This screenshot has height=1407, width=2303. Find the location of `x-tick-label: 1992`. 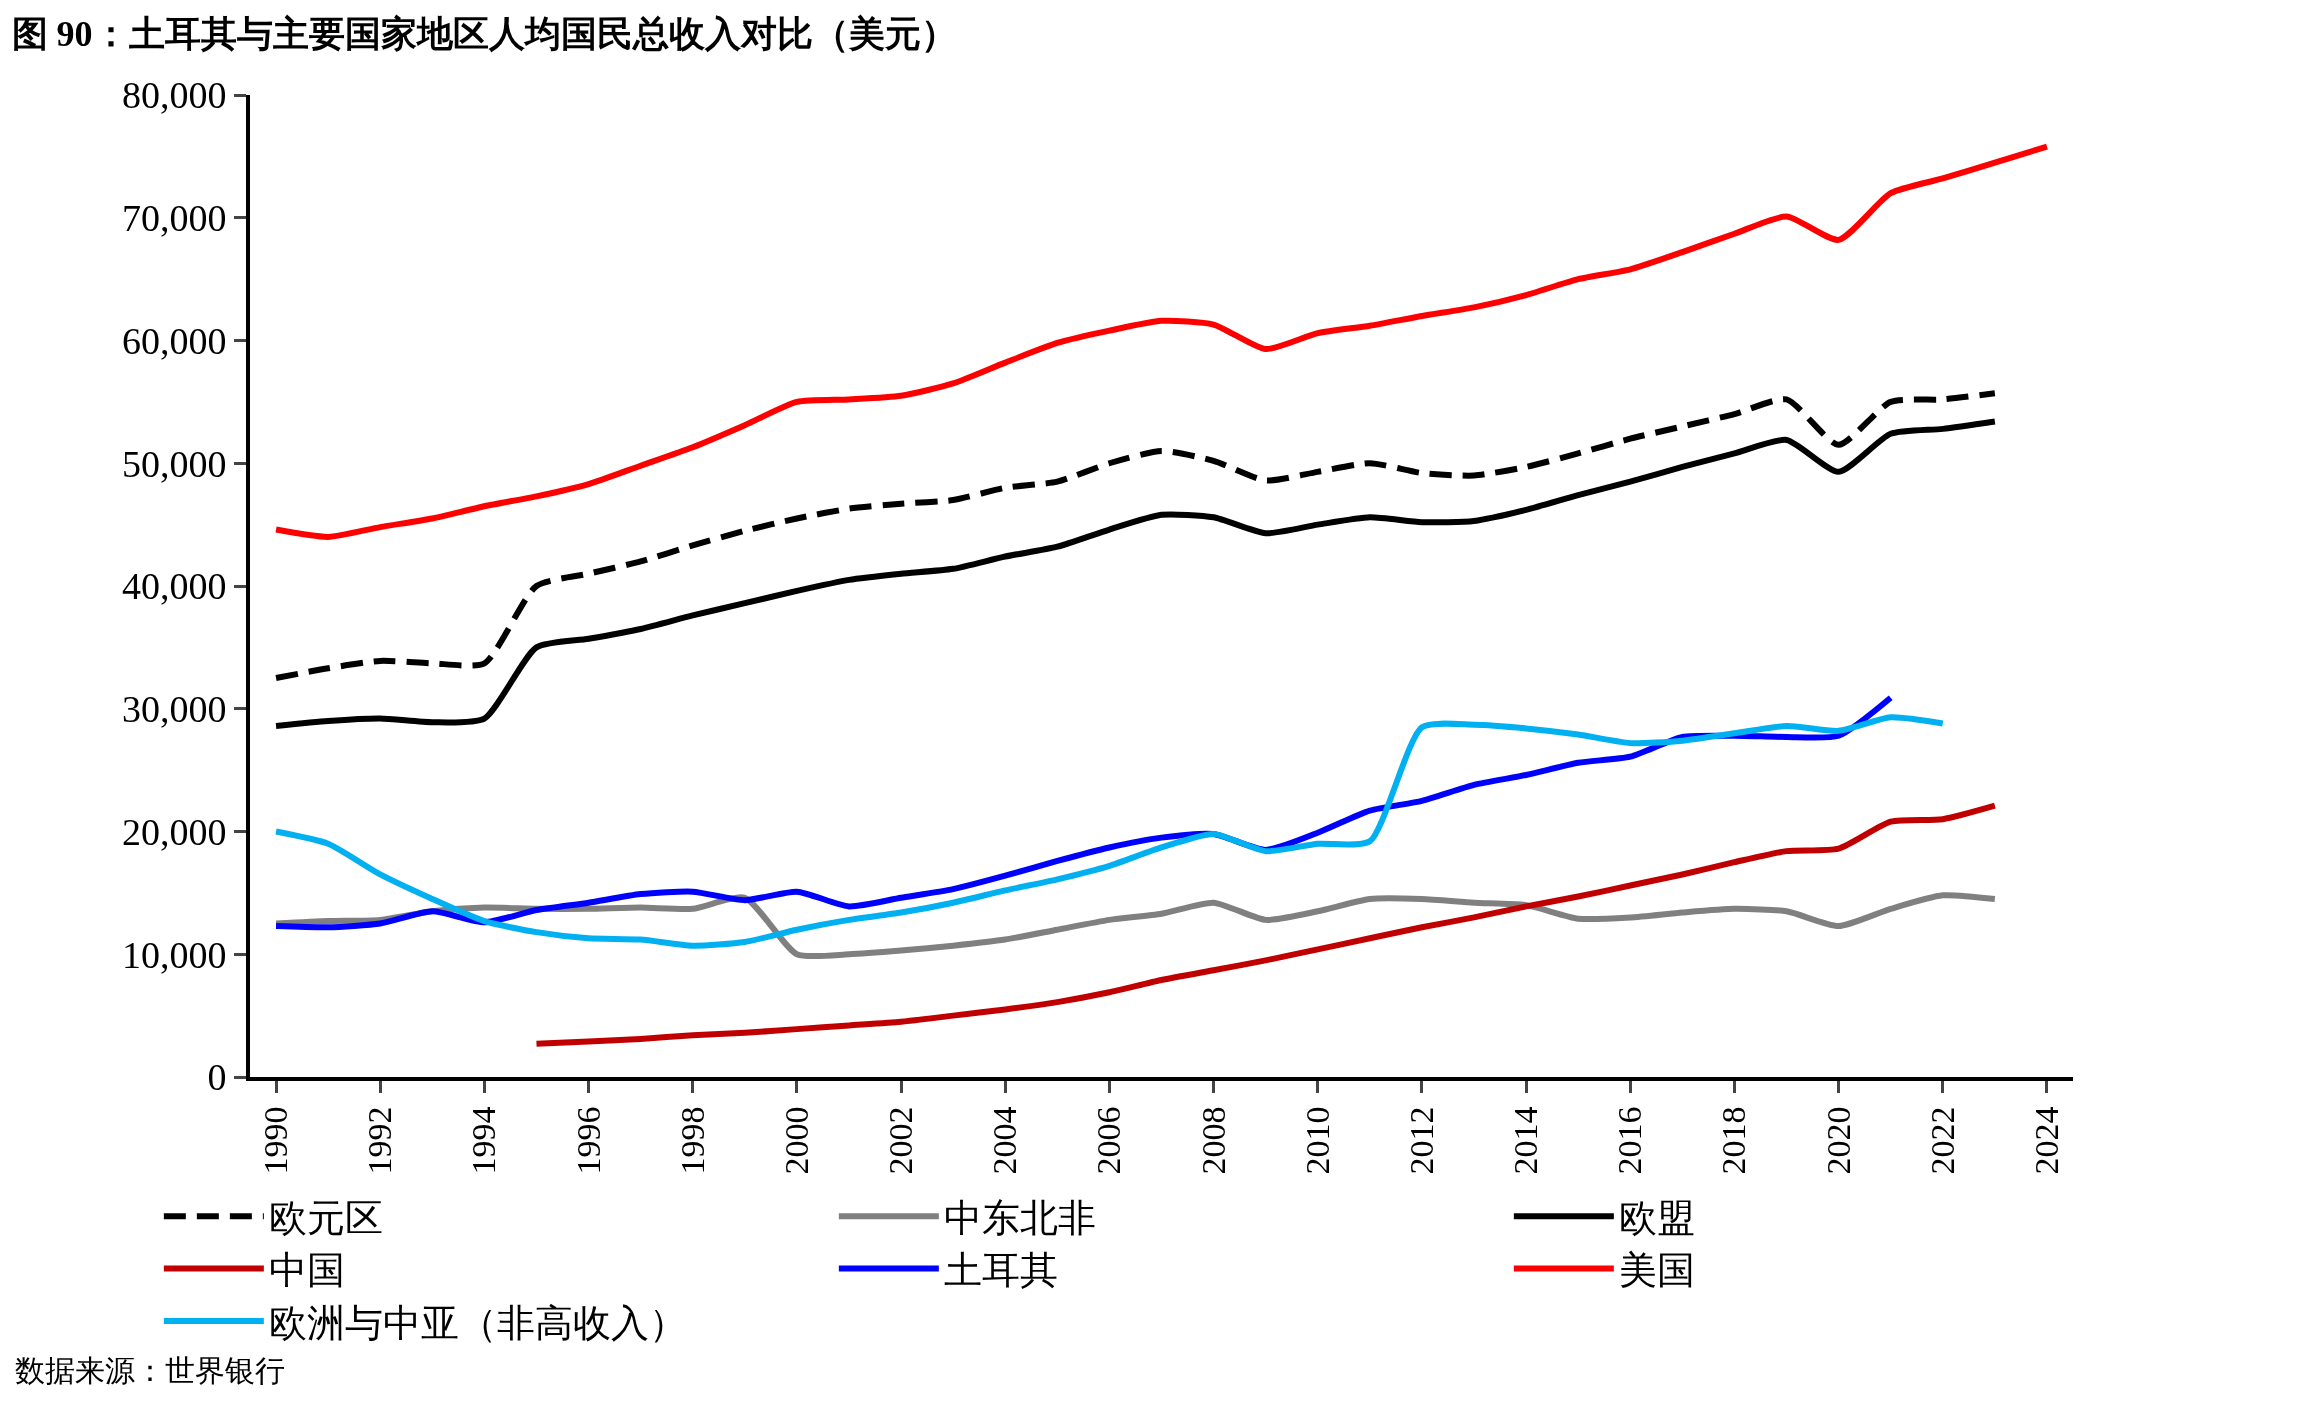

x-tick-label: 1992 is located at coordinates (380, 1140).